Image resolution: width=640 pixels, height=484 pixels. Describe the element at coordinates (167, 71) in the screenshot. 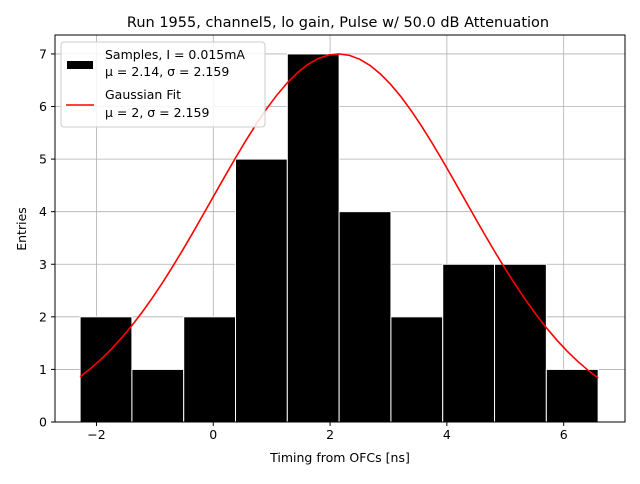

I see `legend-samples-stats: μ = 2.14, σ = 2.159` at that location.